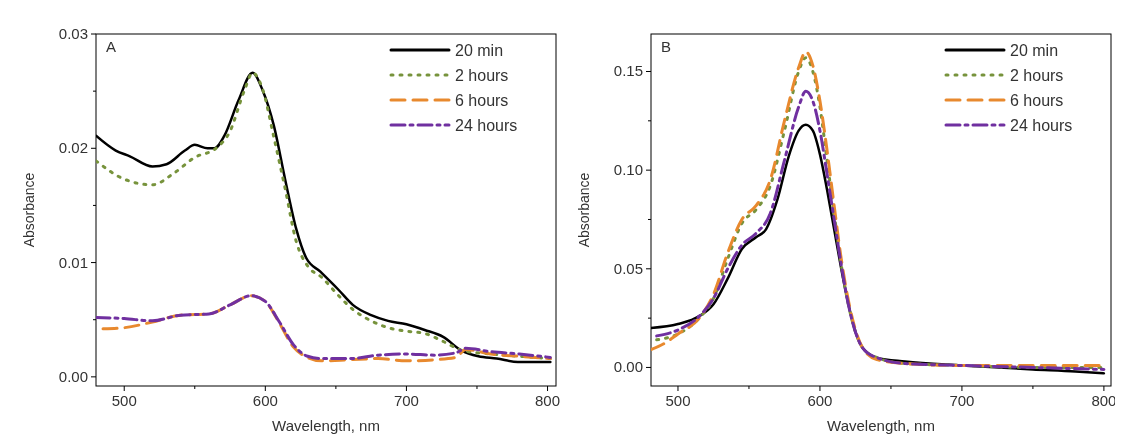 Image resolution: width=1123 pixels, height=442 pixels. Describe the element at coordinates (628, 268) in the screenshot. I see `y-tick-label: 0.05` at that location.